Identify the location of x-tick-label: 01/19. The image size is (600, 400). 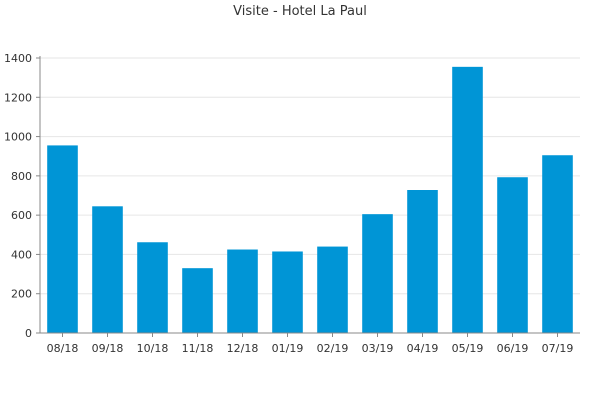
(288, 348).